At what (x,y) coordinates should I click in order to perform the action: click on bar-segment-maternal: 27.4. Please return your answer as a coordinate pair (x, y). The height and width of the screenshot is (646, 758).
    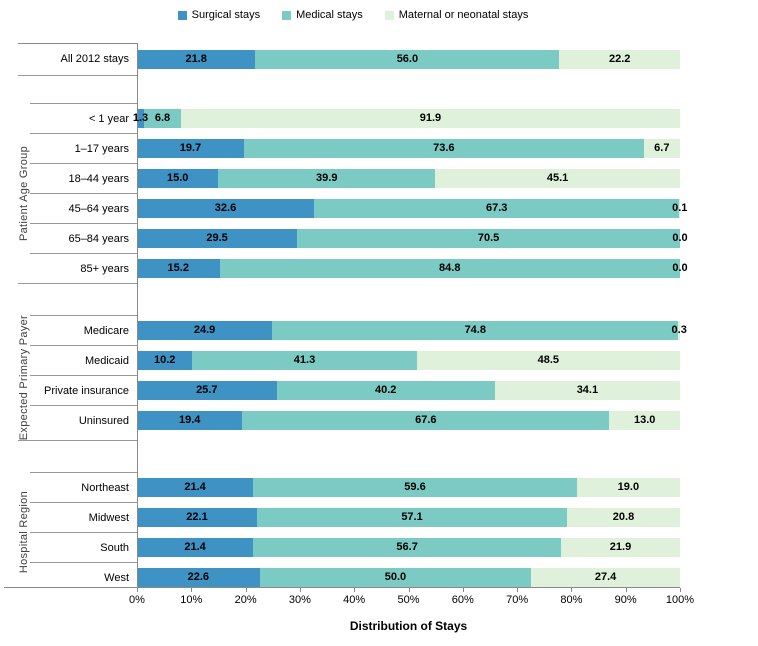
    Looking at the image, I should click on (605, 577).